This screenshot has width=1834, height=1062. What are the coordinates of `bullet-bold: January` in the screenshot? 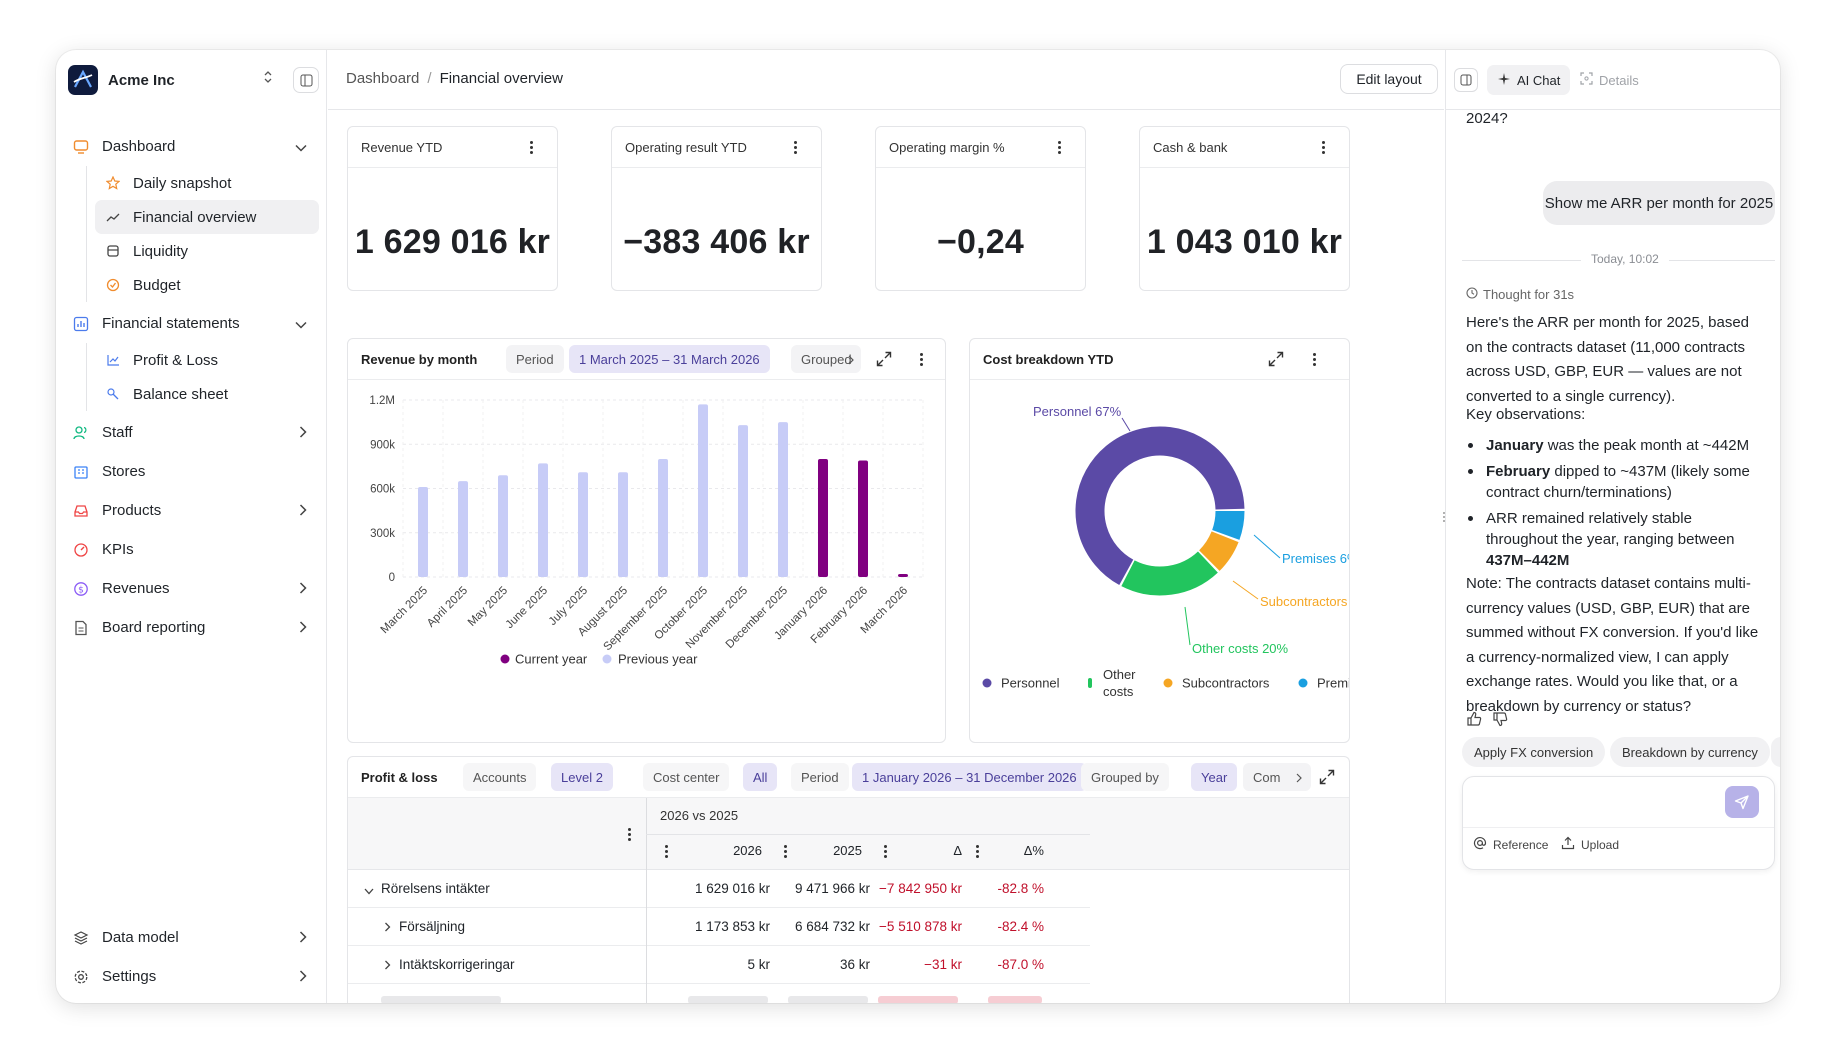 It's located at (1515, 445).